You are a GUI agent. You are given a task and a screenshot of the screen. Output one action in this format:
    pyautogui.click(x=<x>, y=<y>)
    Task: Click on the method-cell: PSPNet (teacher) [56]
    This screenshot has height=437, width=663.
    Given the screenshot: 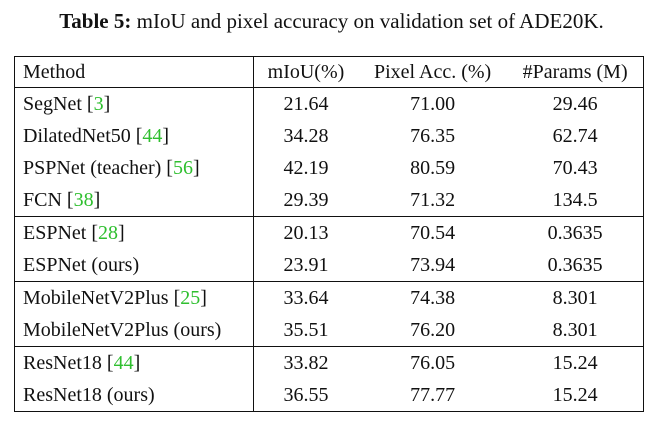 What is the action you would take?
    pyautogui.click(x=134, y=168)
    